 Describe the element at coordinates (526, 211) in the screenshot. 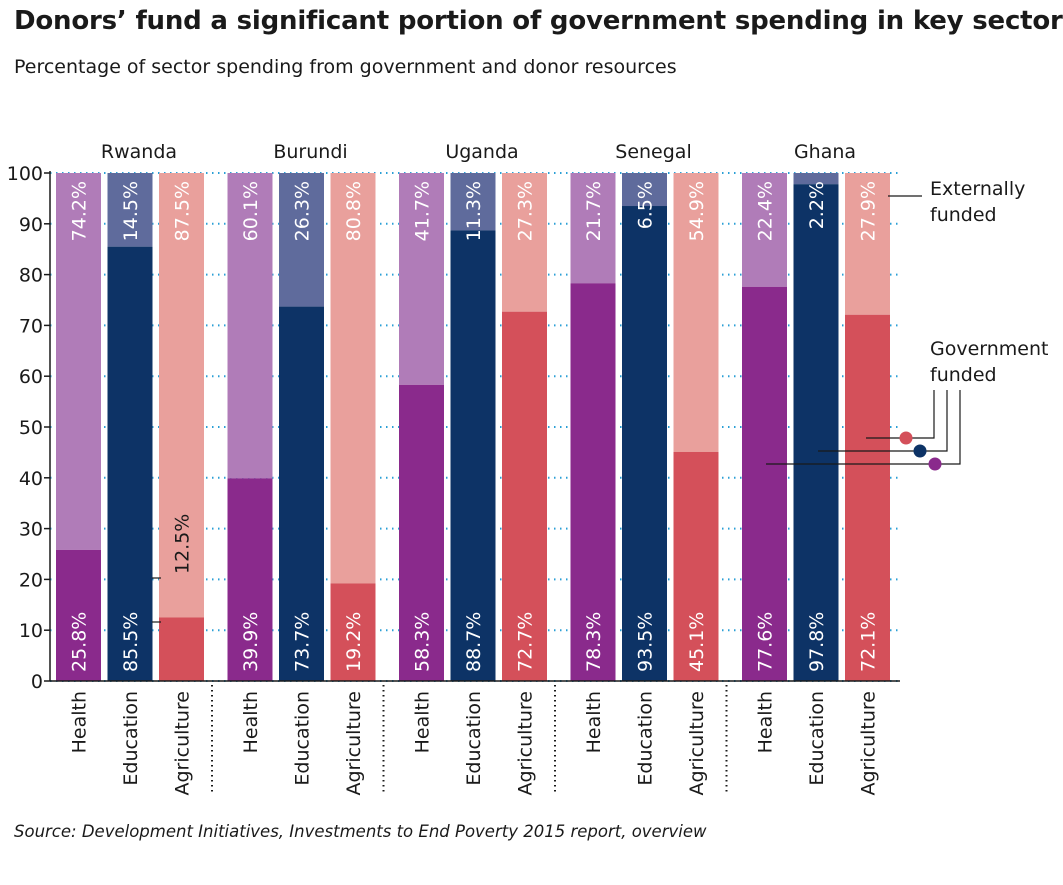

I see `data-label-external: 27.3%` at that location.